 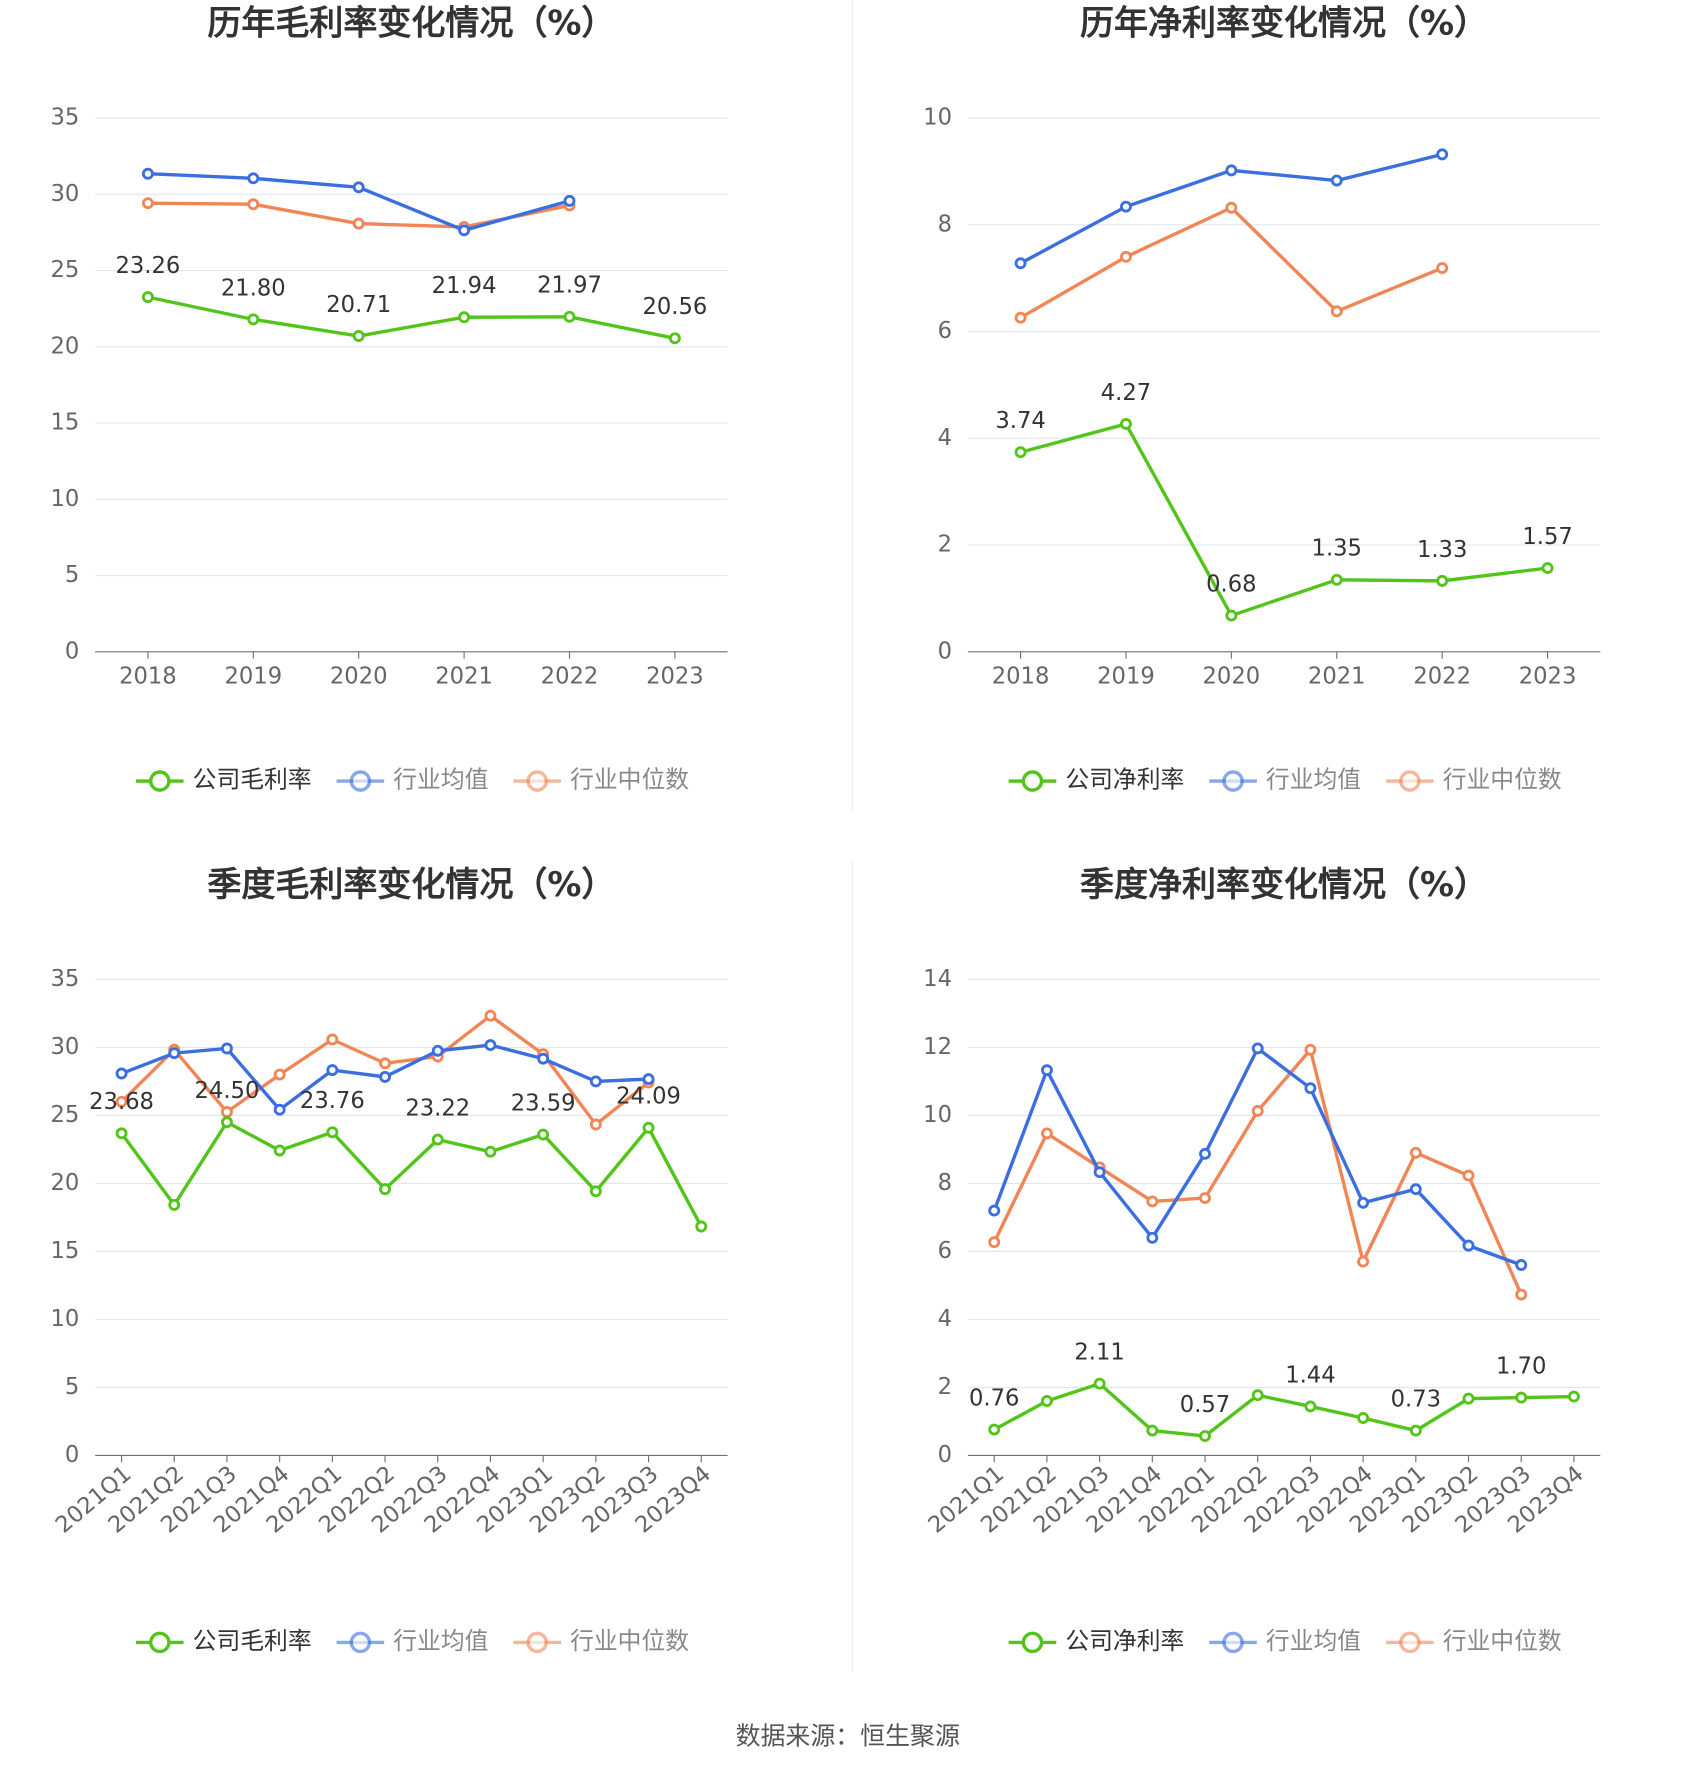 What do you see at coordinates (64, 194) in the screenshot?
I see `y-tick-label: 30` at bounding box center [64, 194].